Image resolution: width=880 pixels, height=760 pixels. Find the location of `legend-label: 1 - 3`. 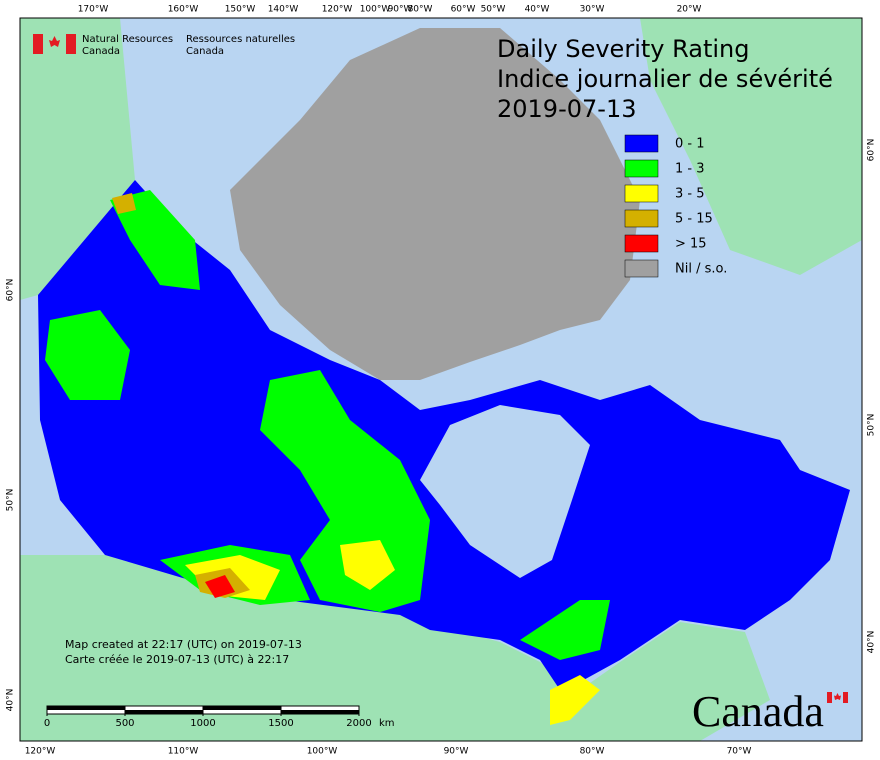

legend-label: 1 - 3 is located at coordinates (690, 169).